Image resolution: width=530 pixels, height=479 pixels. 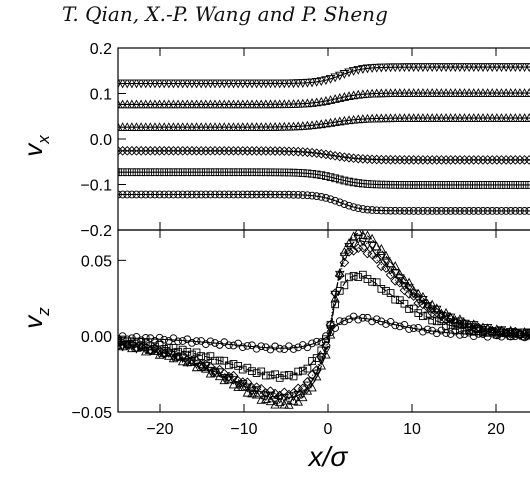 What do you see at coordinates (96, 337) in the screenshot?
I see `bottom-ytick-label: 0.00` at bounding box center [96, 337].